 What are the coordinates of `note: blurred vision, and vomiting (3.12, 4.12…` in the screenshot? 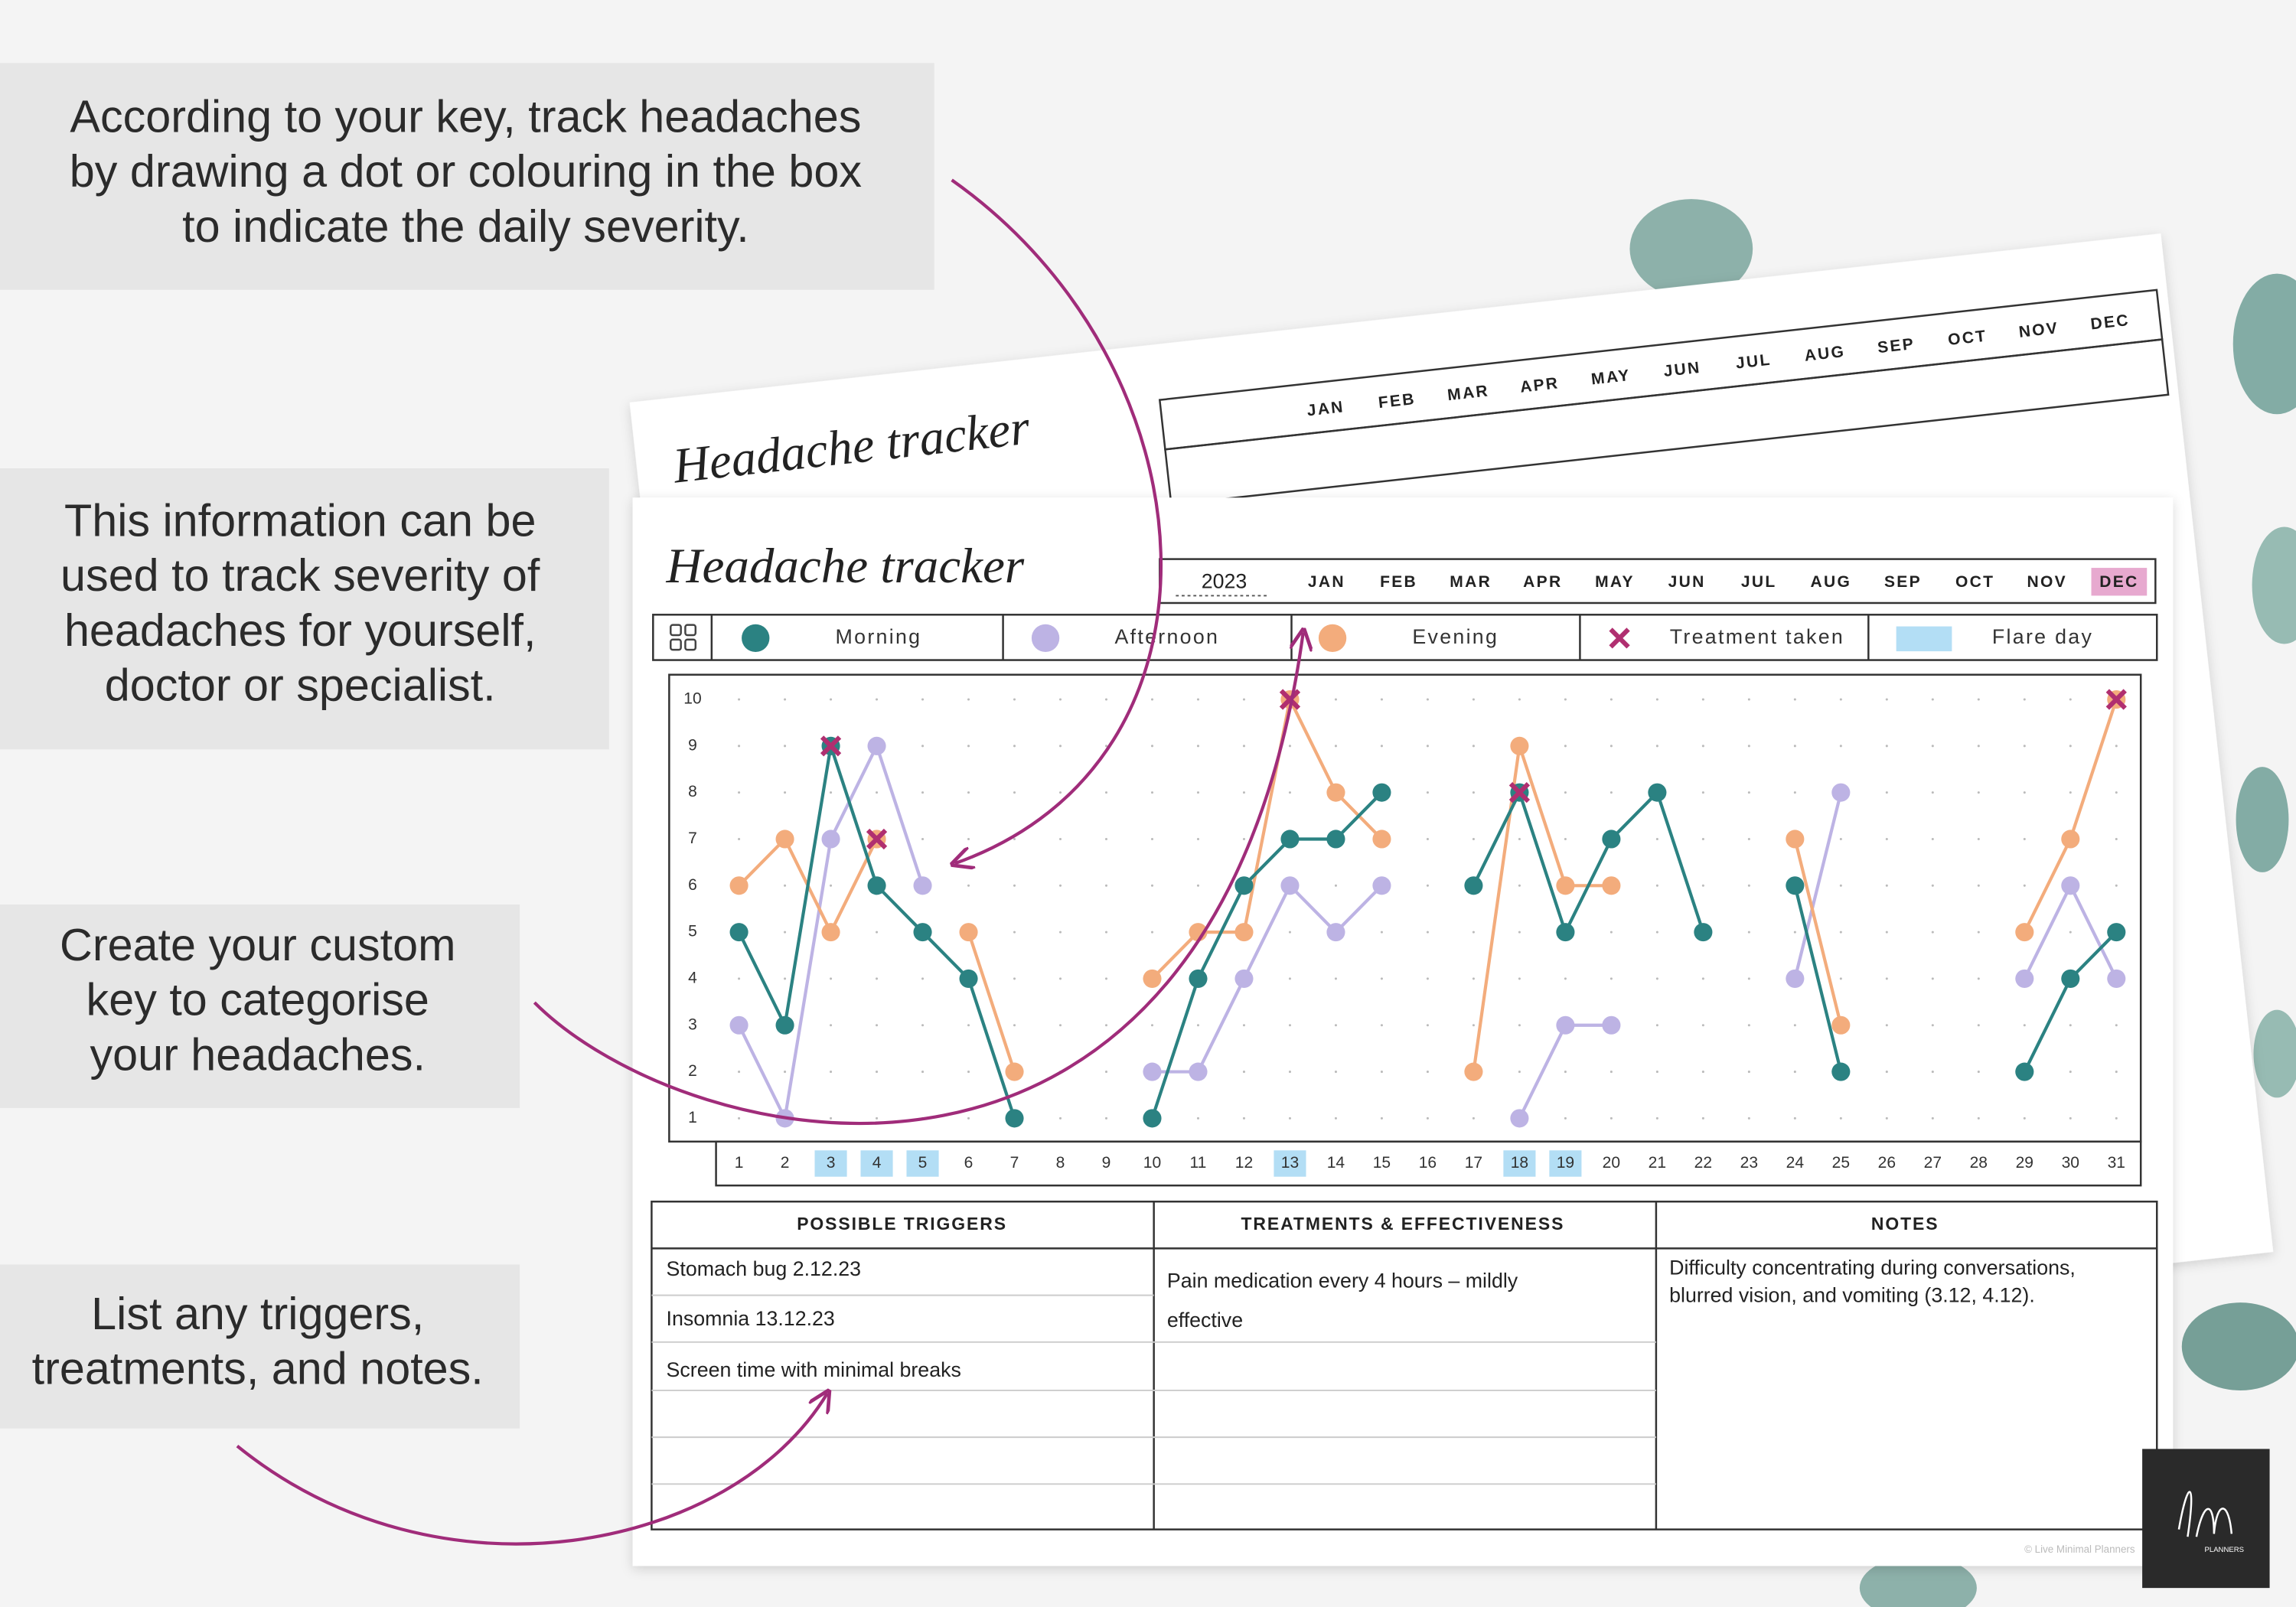 It's located at (1852, 1295).